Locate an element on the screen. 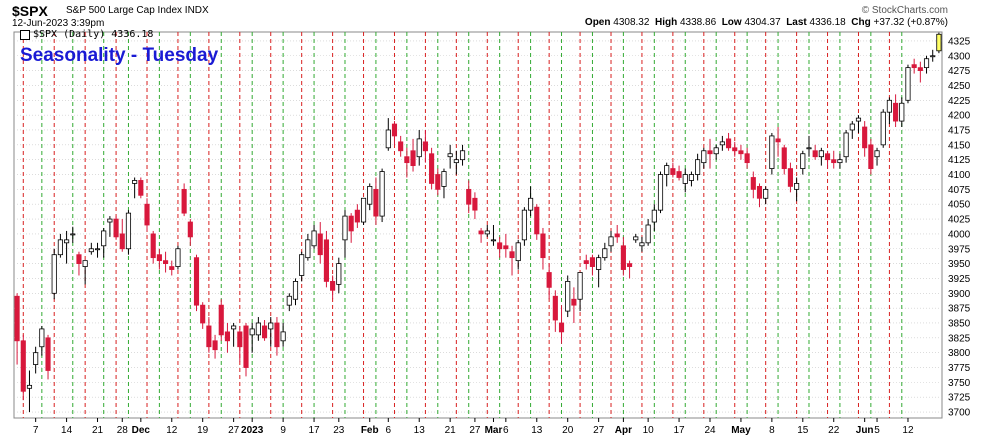 The width and height of the screenshot is (990, 438). legend-text: $SPX (Daily) 4336.18 is located at coordinates (93, 34).